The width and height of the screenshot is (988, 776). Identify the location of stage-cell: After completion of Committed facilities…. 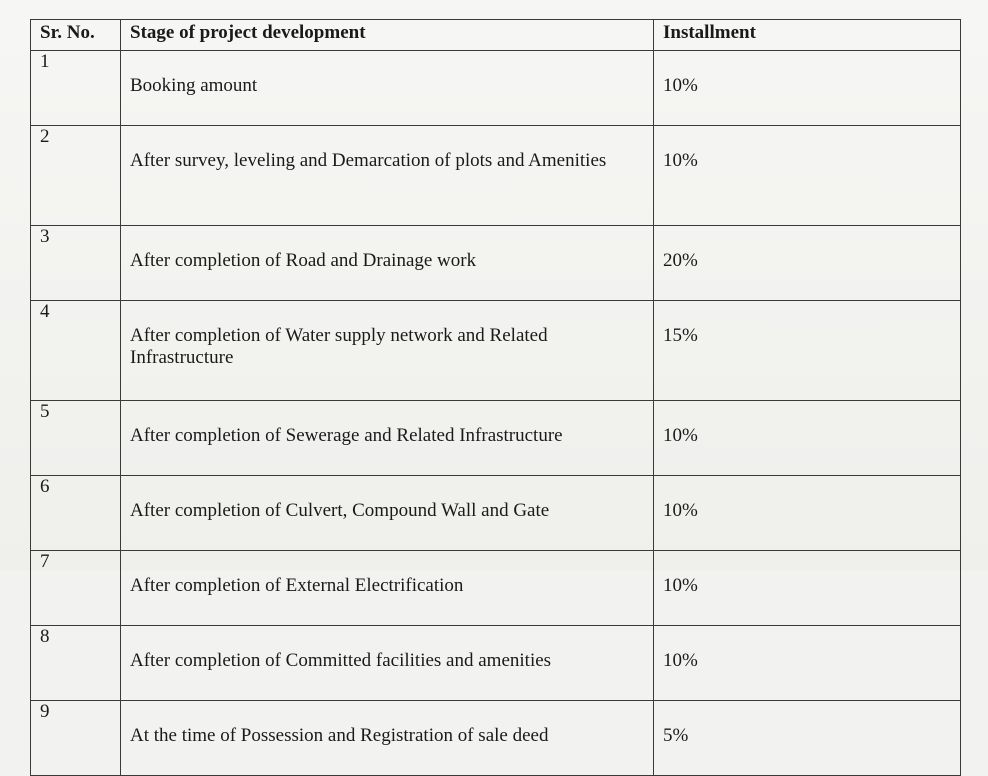
(387, 663).